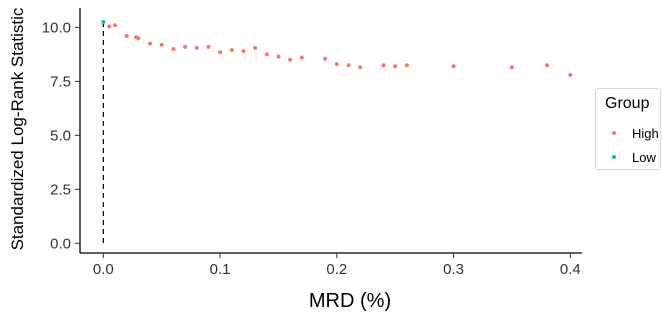  What do you see at coordinates (627, 103) in the screenshot?
I see `legend-title: Group` at bounding box center [627, 103].